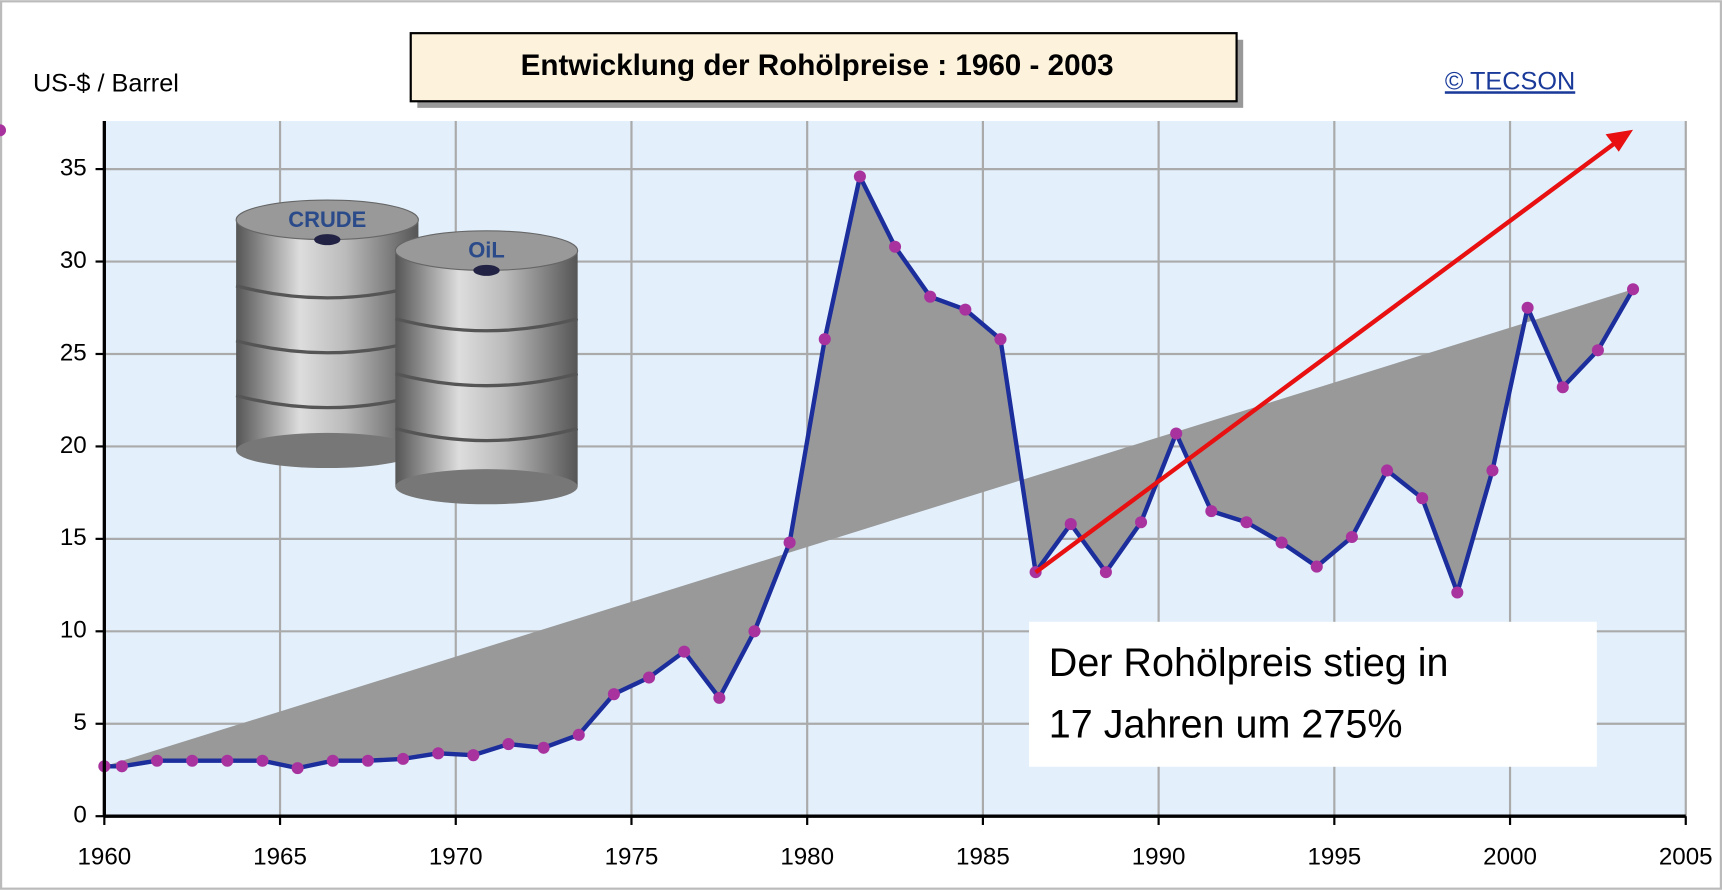  What do you see at coordinates (1619, 140) in the screenshot?
I see `arrow-head` at bounding box center [1619, 140].